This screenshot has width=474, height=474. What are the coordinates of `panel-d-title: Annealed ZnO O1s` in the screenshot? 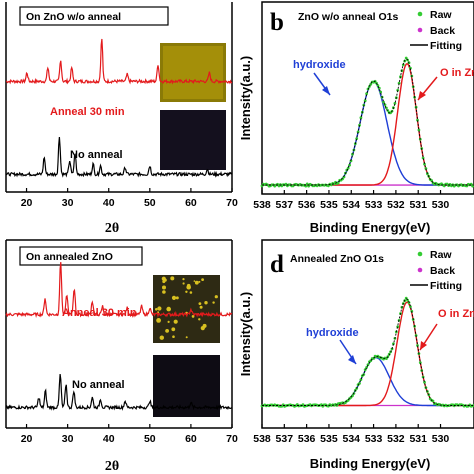 It's located at (337, 259).